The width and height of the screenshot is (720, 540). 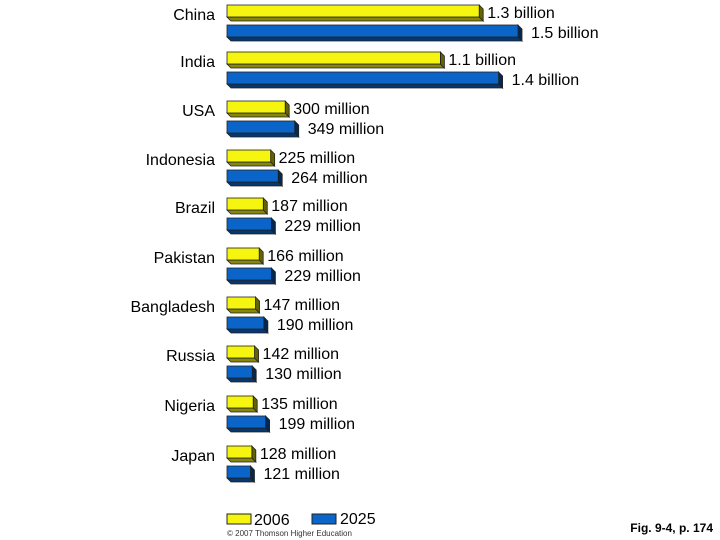 I want to click on bar-2006-indonesia, so click(x=251, y=158).